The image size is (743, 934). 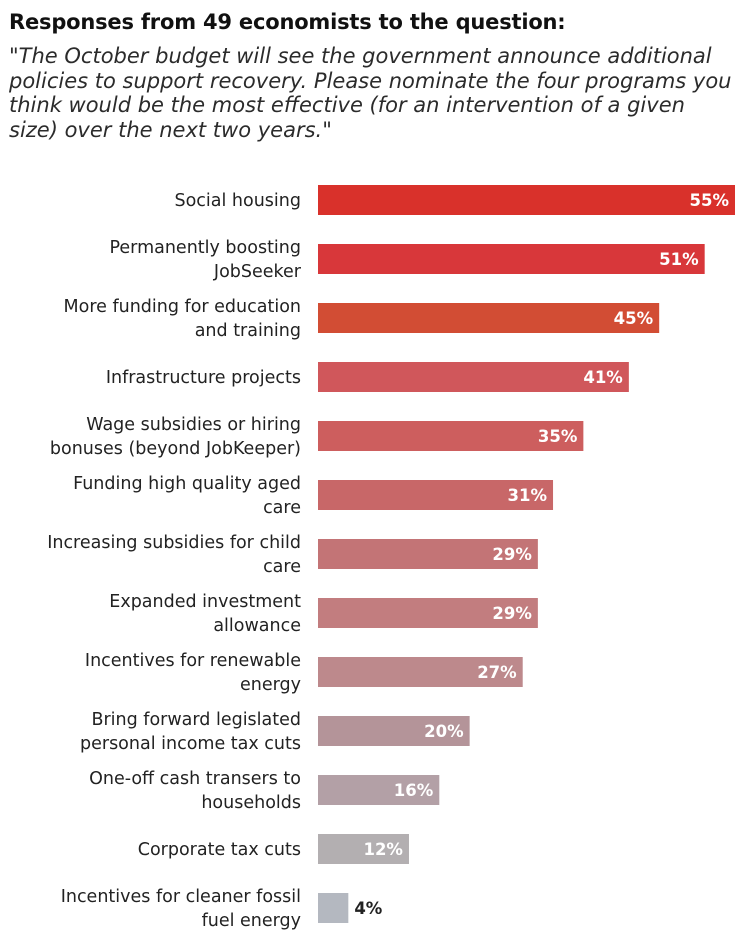 What do you see at coordinates (251, 803) in the screenshot?
I see `category-label-10-line-1: households` at bounding box center [251, 803].